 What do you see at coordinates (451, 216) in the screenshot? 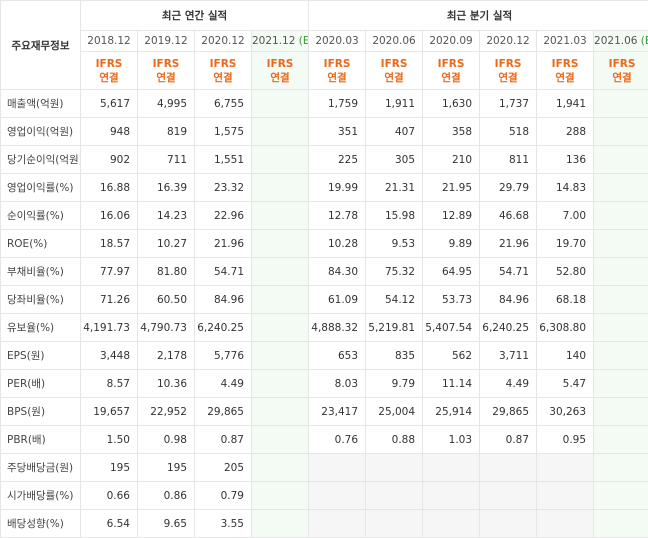
I see `value-cell: 12.89` at bounding box center [451, 216].